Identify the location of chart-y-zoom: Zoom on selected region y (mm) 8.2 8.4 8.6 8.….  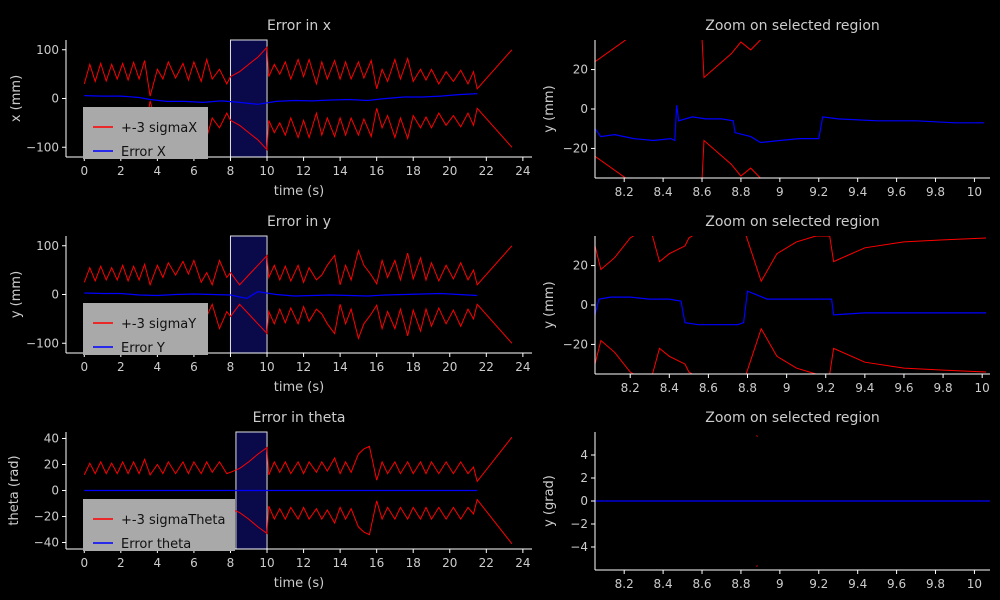
(766, 304).